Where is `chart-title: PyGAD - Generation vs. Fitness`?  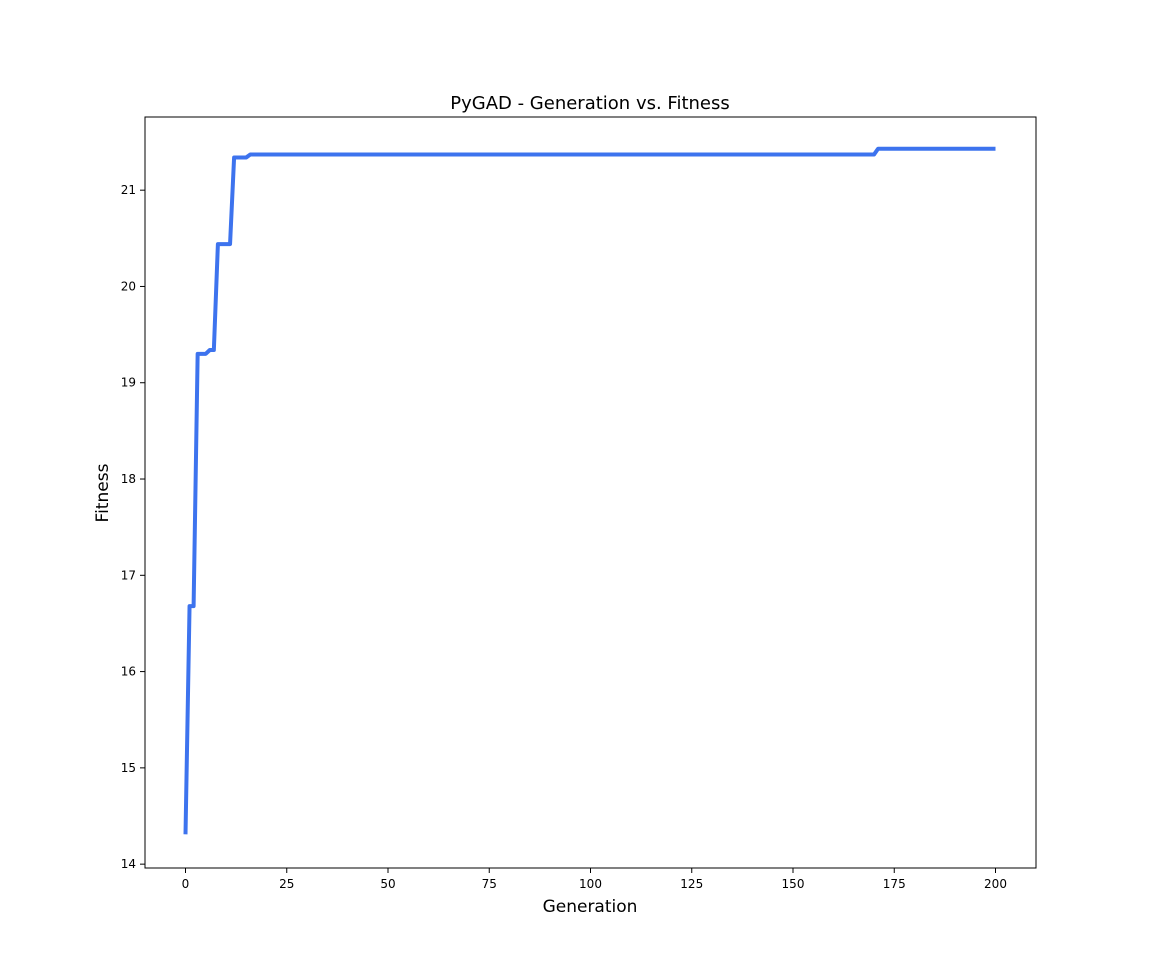 chart-title: PyGAD - Generation vs. Fitness is located at coordinates (590, 103).